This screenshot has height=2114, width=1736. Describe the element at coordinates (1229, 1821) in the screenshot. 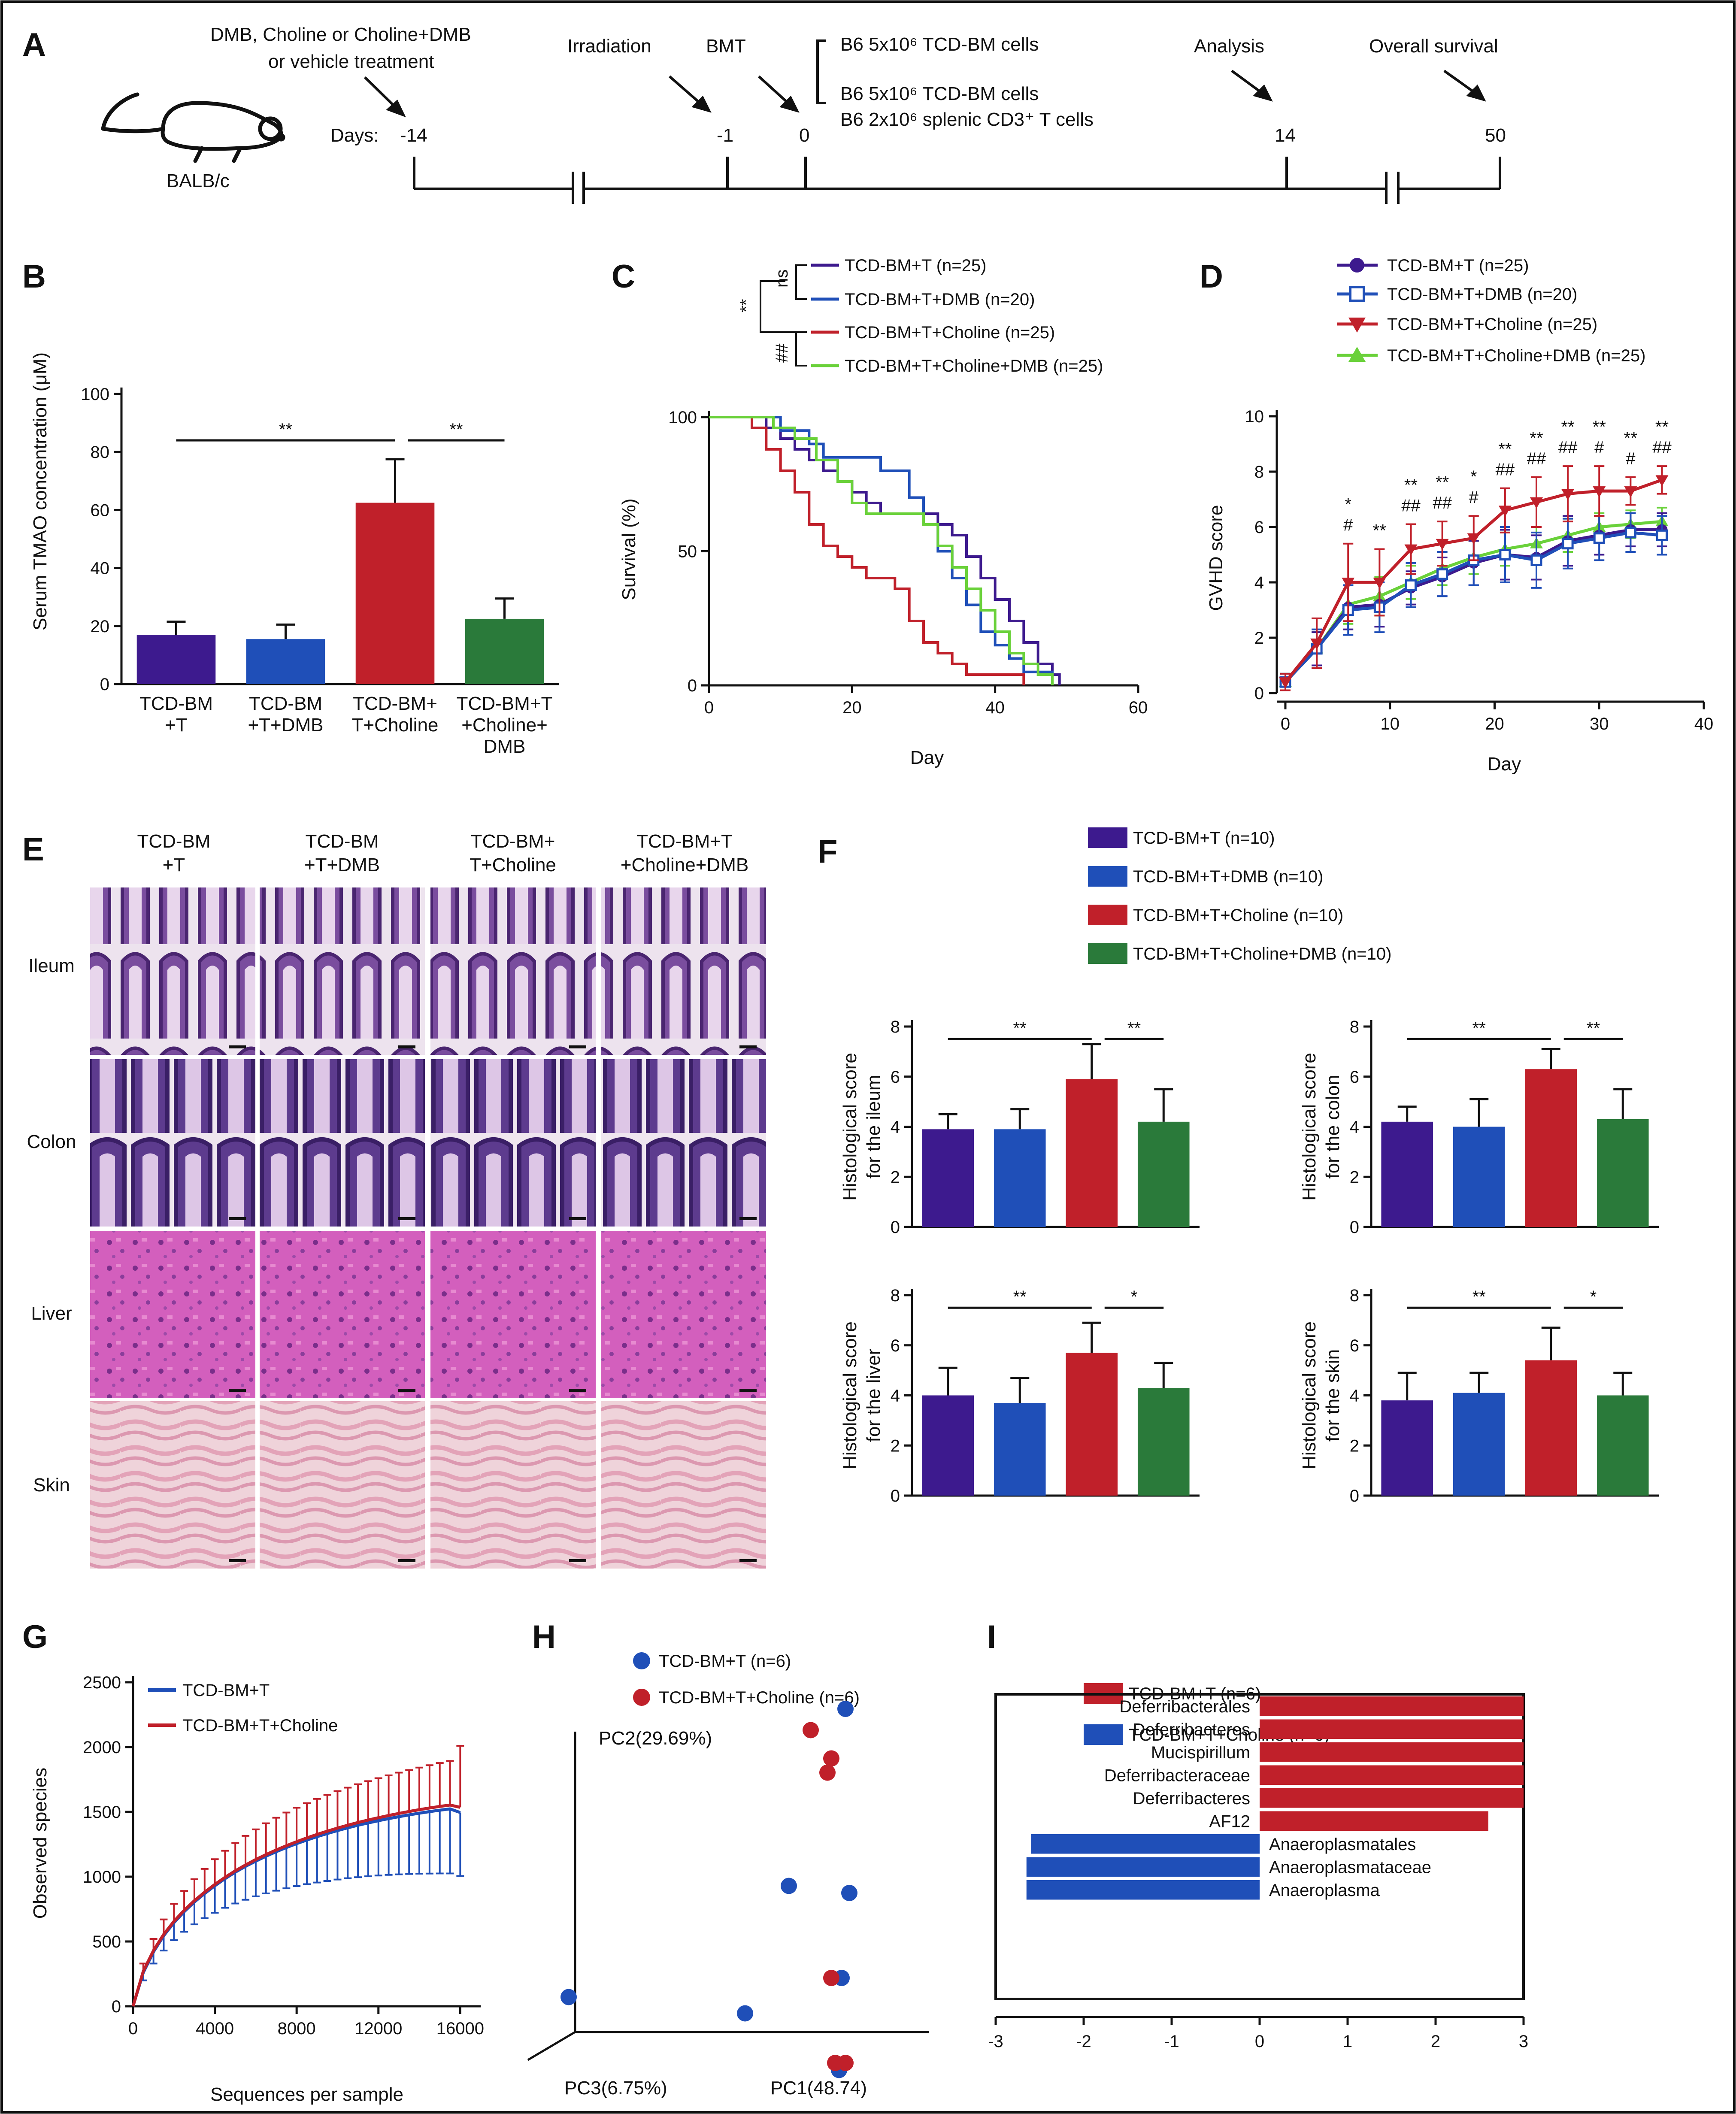

I see `lda-label: AF12` at that location.